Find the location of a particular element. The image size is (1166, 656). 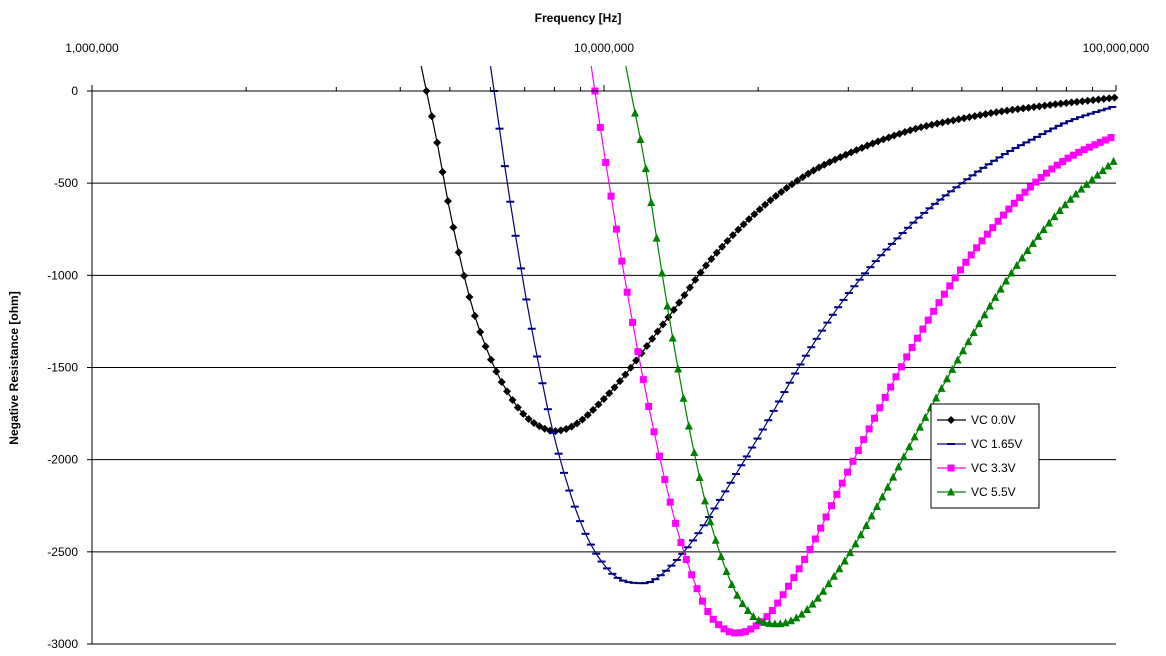

legend-marker is located at coordinates (951, 420).